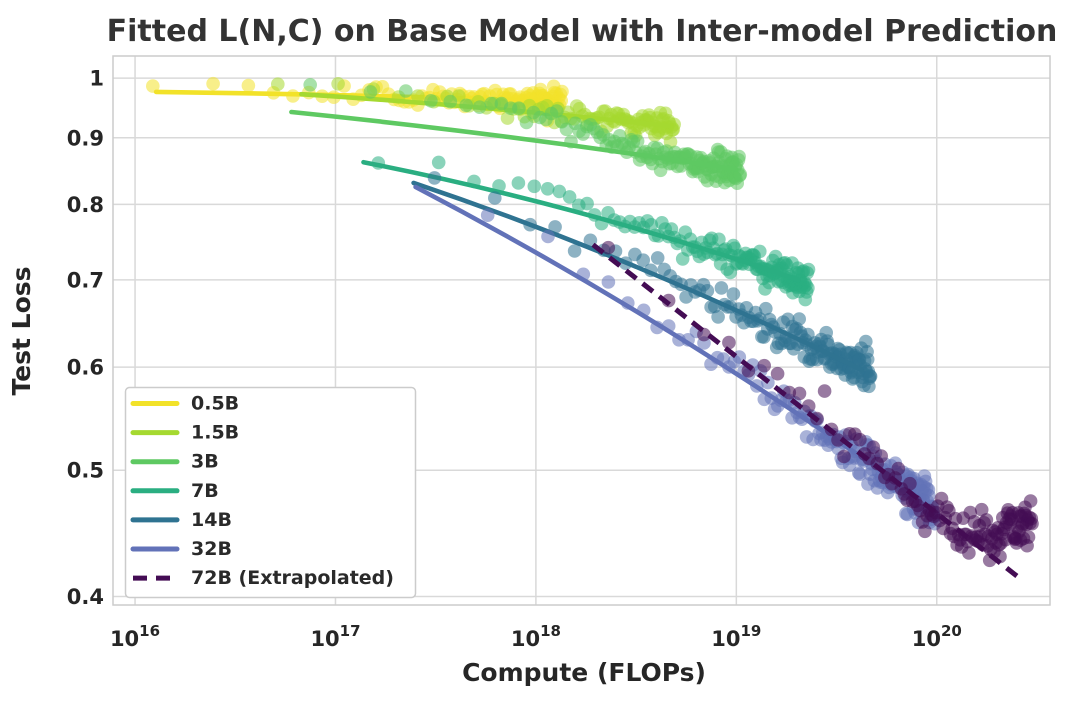 This screenshot has height=708, width=1079. Describe the element at coordinates (215, 404) in the screenshot. I see `legend-label: 0.5B` at that location.